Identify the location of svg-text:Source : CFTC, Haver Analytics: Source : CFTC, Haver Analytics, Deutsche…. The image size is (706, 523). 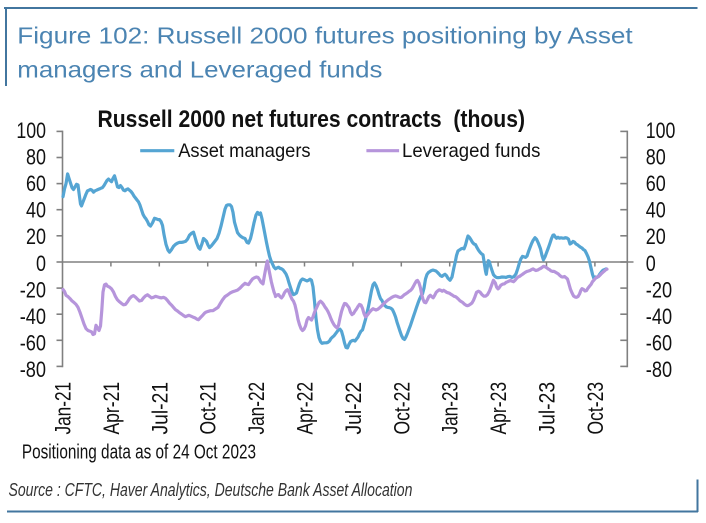
(211, 489).